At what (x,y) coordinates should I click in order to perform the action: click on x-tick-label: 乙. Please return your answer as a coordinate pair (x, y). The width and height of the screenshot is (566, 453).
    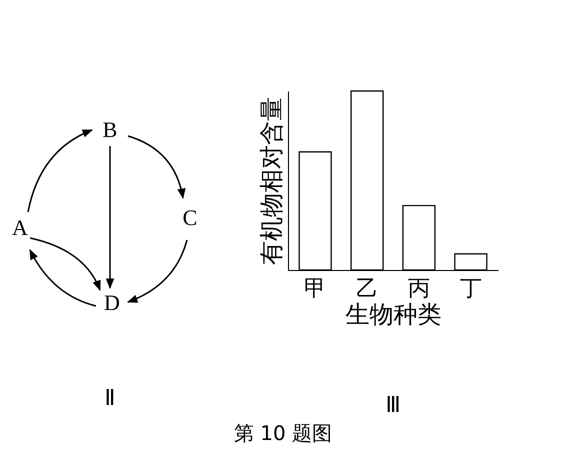
    Looking at the image, I should click on (367, 289).